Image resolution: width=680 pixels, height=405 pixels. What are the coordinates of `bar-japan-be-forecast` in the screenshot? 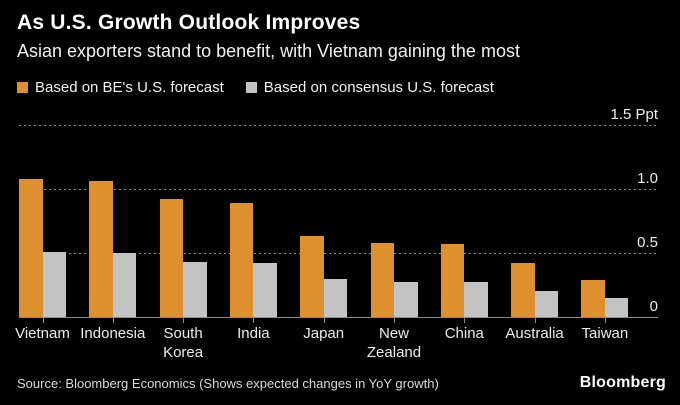 It's located at (312, 276).